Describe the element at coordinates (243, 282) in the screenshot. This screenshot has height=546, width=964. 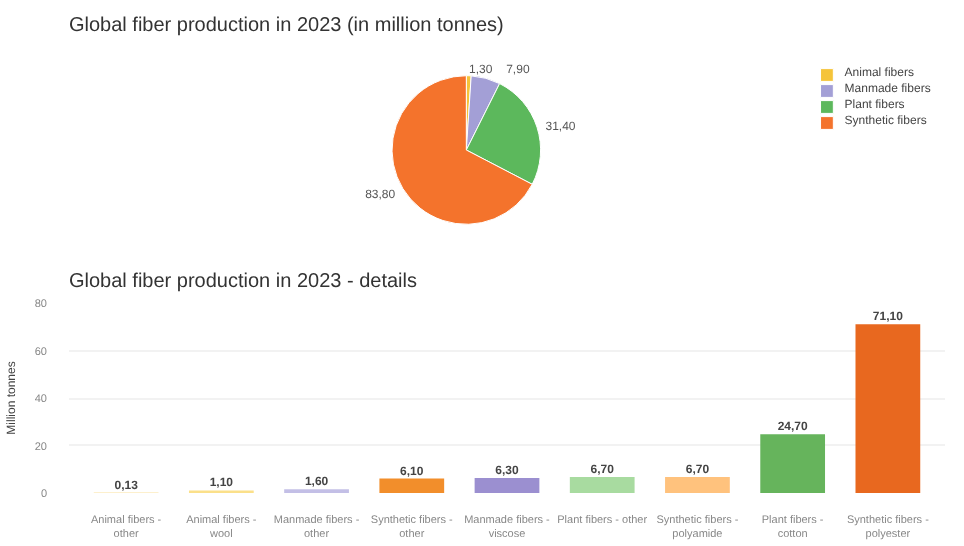
I see `chart-title: Global fiber production in 2023 - details` at that location.